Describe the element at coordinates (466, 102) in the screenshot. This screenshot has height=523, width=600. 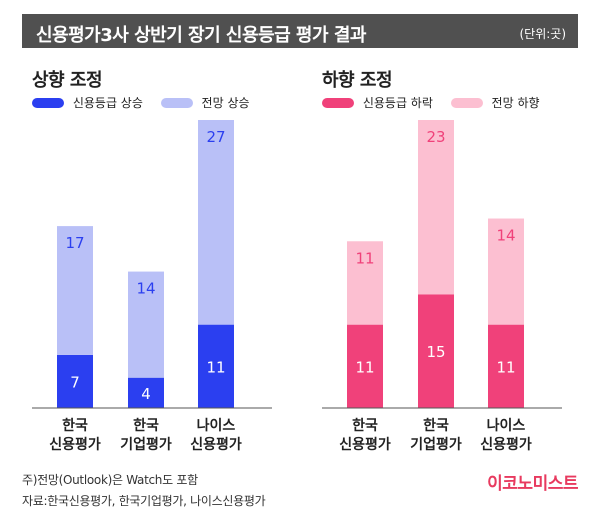
I see `legend-swatch-outlook-down` at that location.